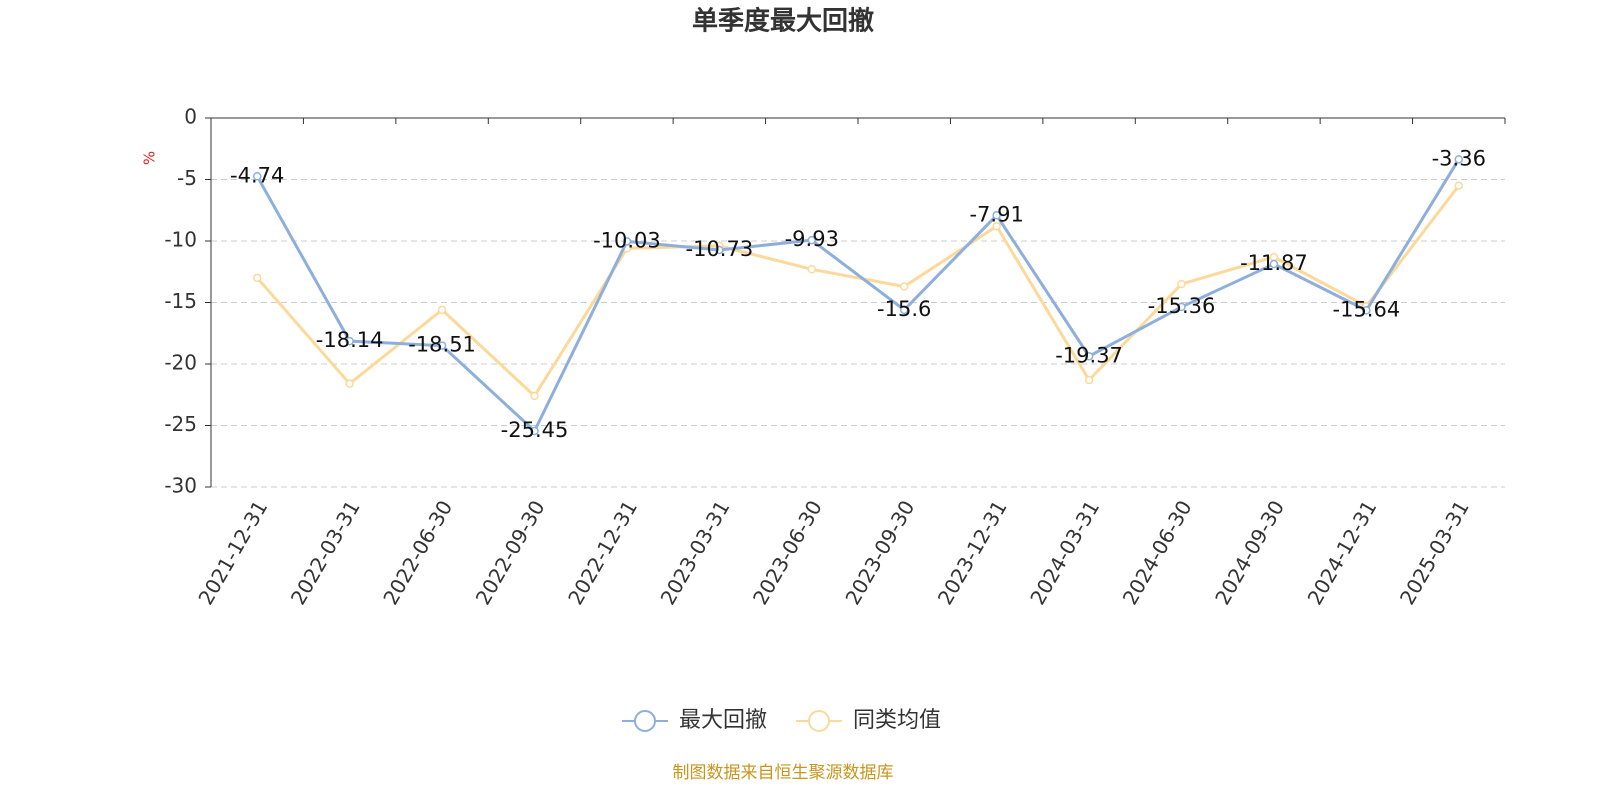 Image resolution: width=1600 pixels, height=800 pixels. I want to click on x-tick-label: 2023-09-30, so click(879, 552).